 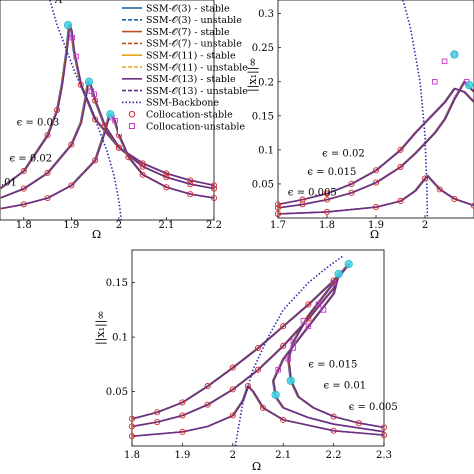 What do you see at coordinates (256, 466) in the screenshot?
I see `xlabel-bottom: Ω` at bounding box center [256, 466].